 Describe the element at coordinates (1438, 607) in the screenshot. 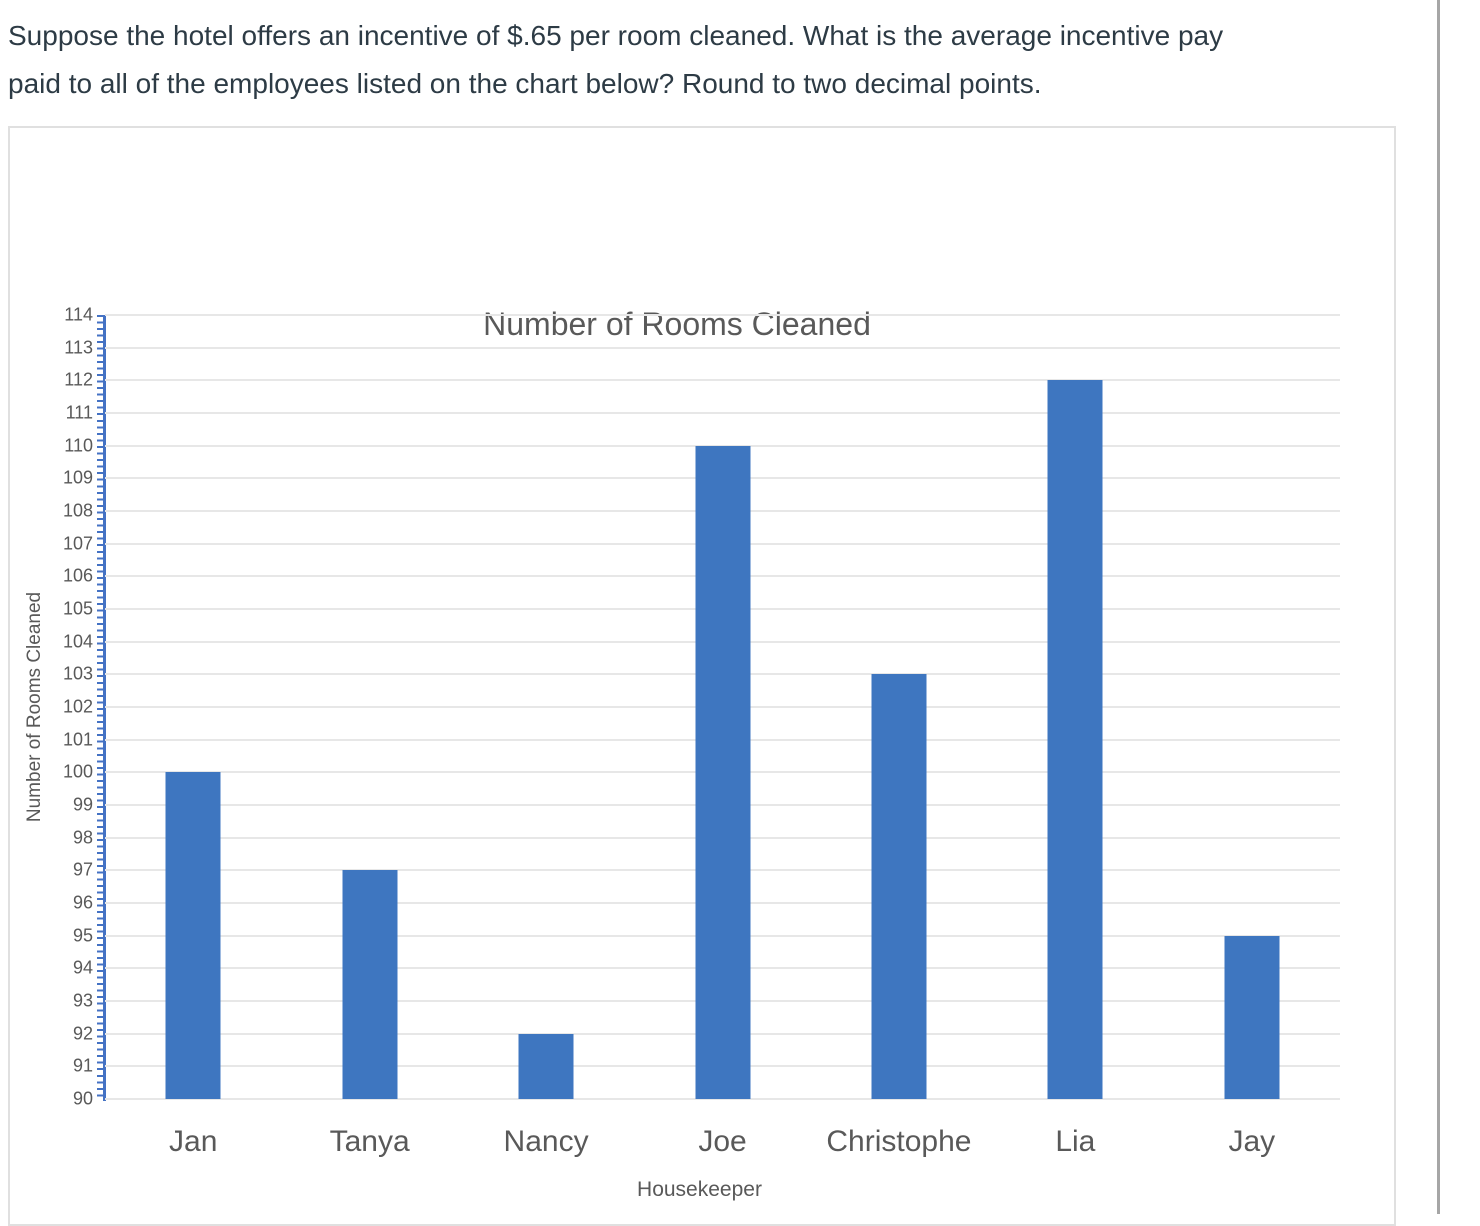

I see `page-divider-line` at that location.